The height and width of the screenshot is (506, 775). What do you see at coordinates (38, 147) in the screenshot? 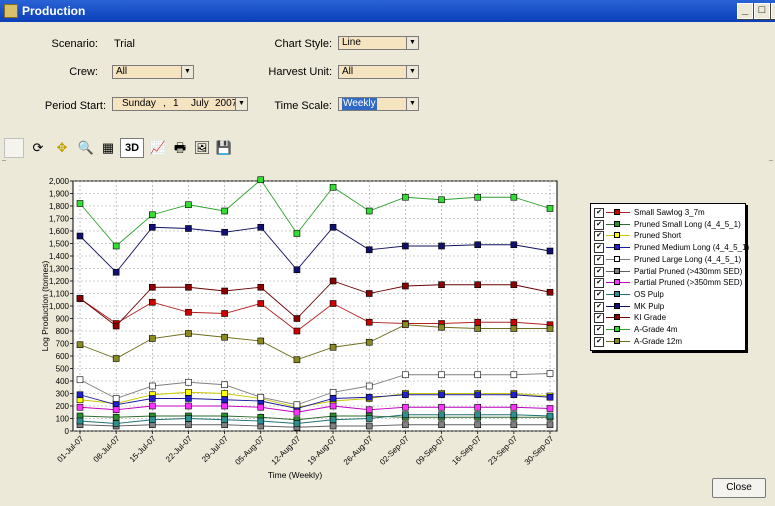
I see `refresh-icon: ⟳` at bounding box center [38, 147].